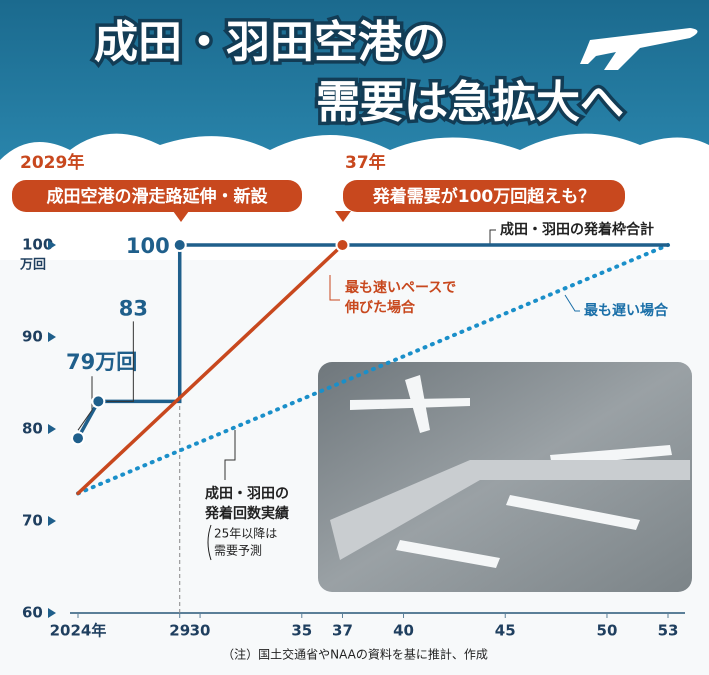 Image resolution: width=709 pixels, height=675 pixels. What do you see at coordinates (78, 631) in the screenshot?
I see `x-tick-label: 2024年` at bounding box center [78, 631].